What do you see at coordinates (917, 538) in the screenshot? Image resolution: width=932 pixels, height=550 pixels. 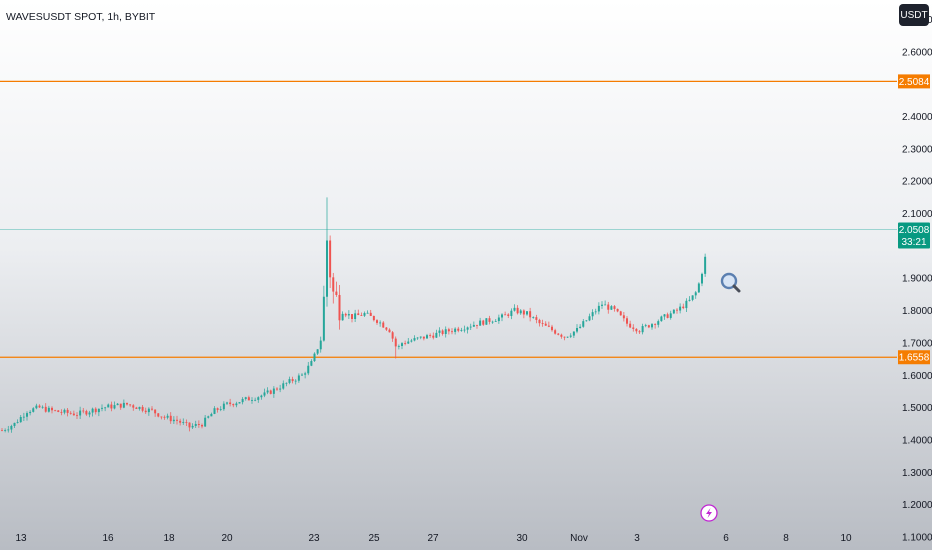 I see `y-tick-label: 1.1000` at bounding box center [917, 538].